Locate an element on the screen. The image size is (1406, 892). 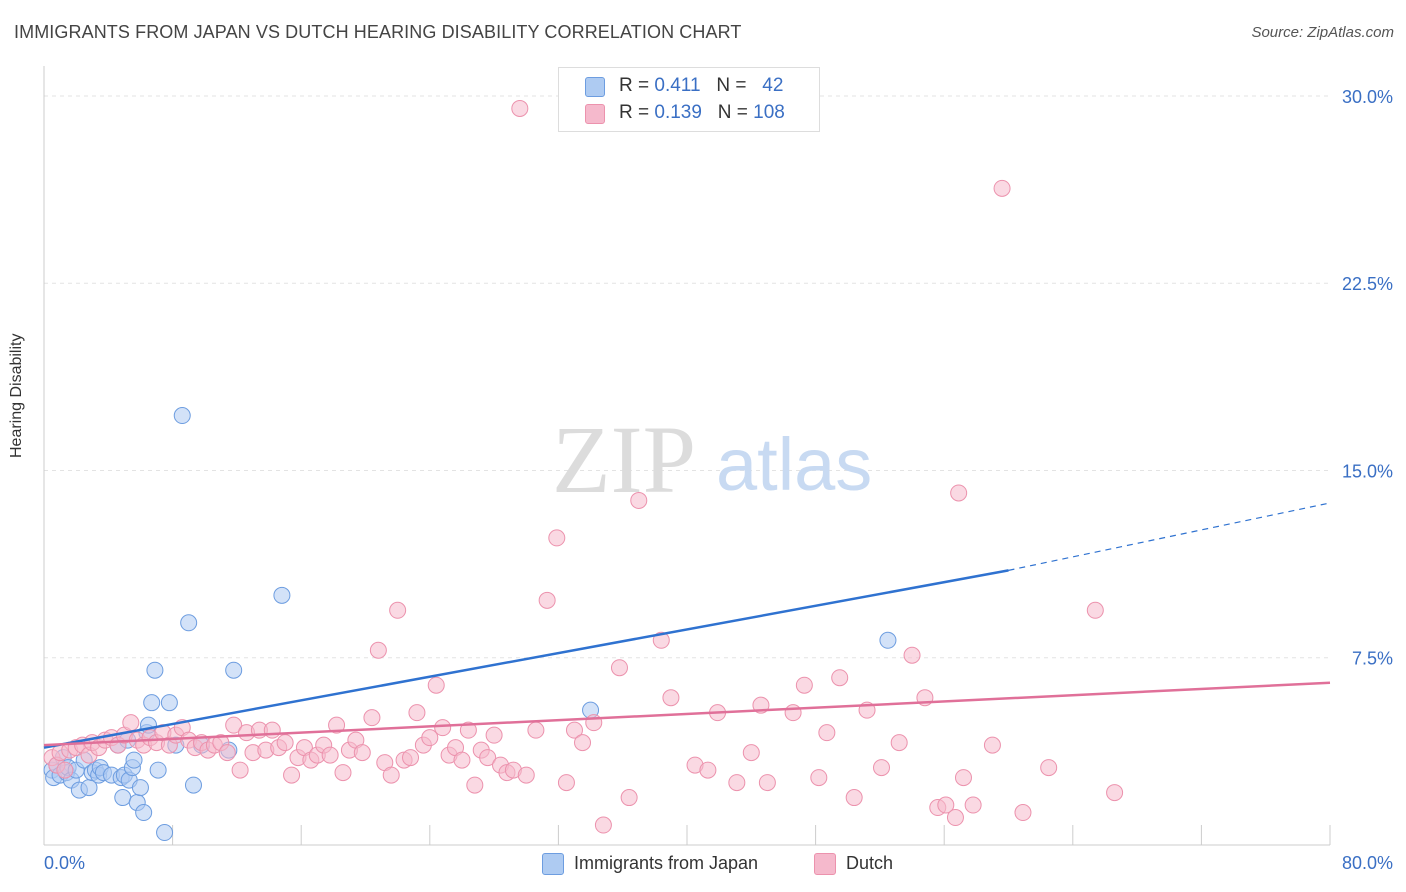
y-tick-label: 15.0% is located at coordinates (1367, 471).